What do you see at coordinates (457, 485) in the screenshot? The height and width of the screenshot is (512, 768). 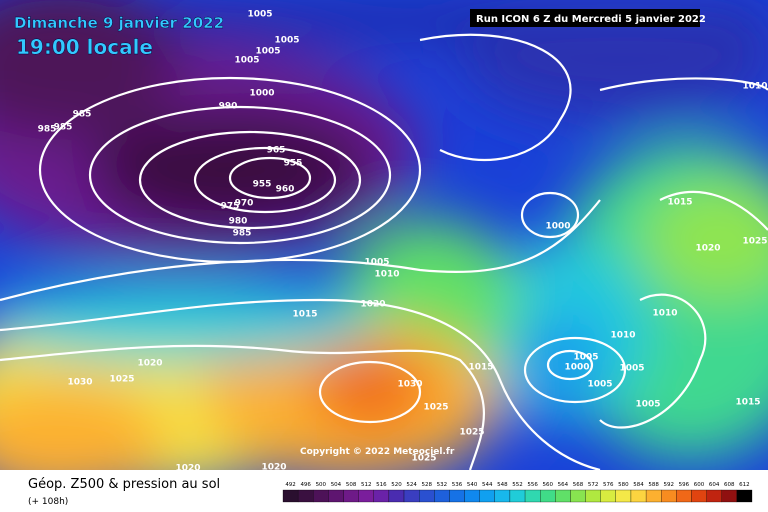 I see `scale-label: 536` at bounding box center [457, 485].